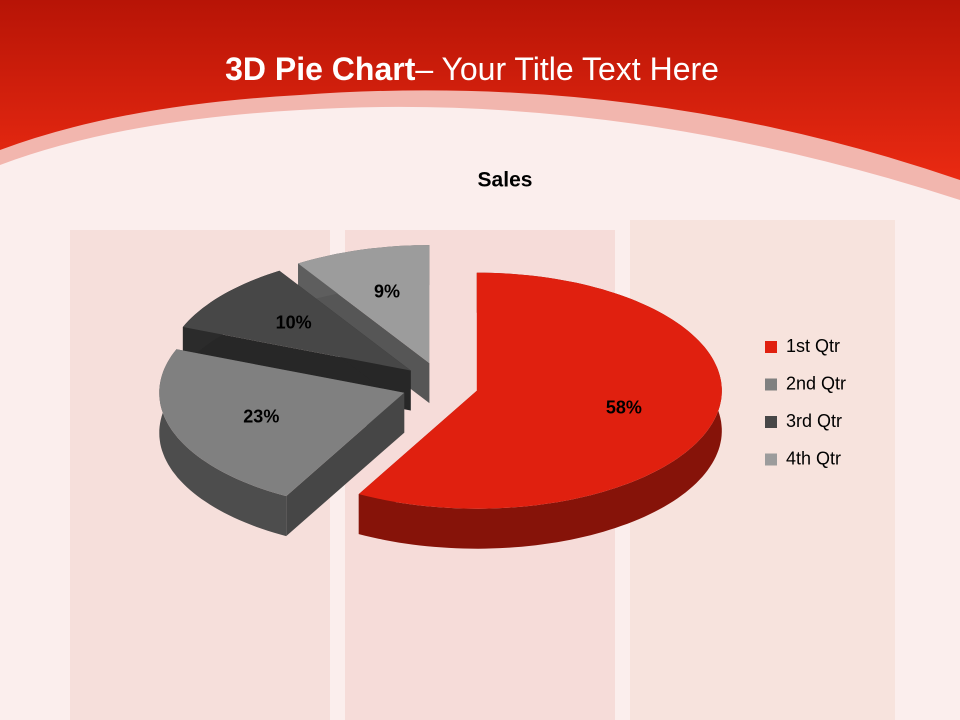  I want to click on data-label: 10%, so click(294, 323).